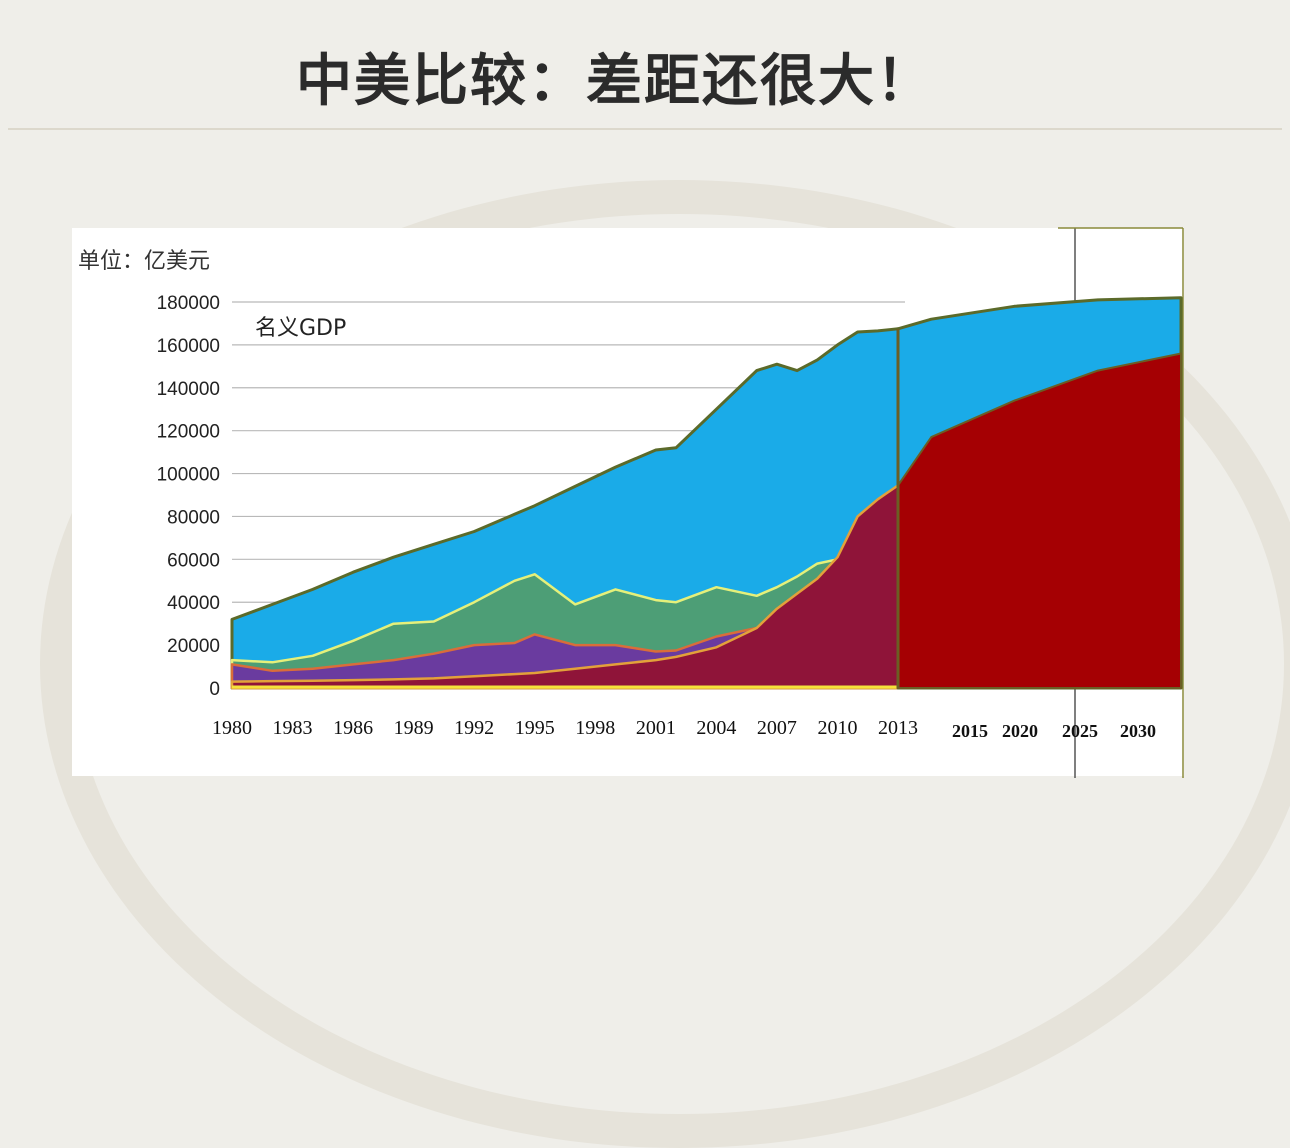  I want to click on x-tick-label: 2013, so click(898, 728).